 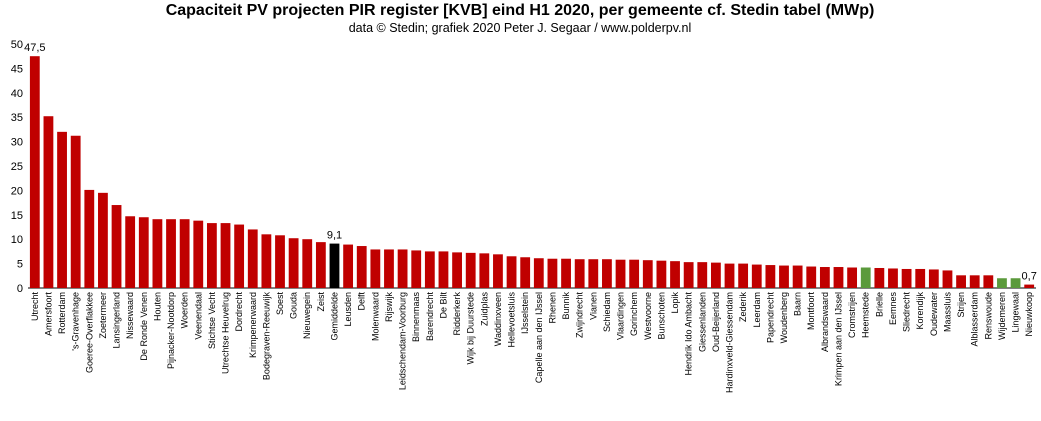 What do you see at coordinates (675, 303) in the screenshot?
I see `x-tick-label: Lopik` at bounding box center [675, 303].